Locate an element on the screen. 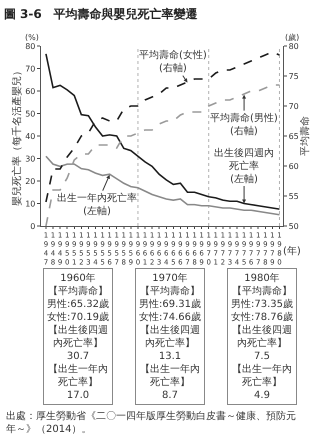  y-axis-title: 嬰兒死亡率（每千名活產嬰兒） is located at coordinates (17, 136).